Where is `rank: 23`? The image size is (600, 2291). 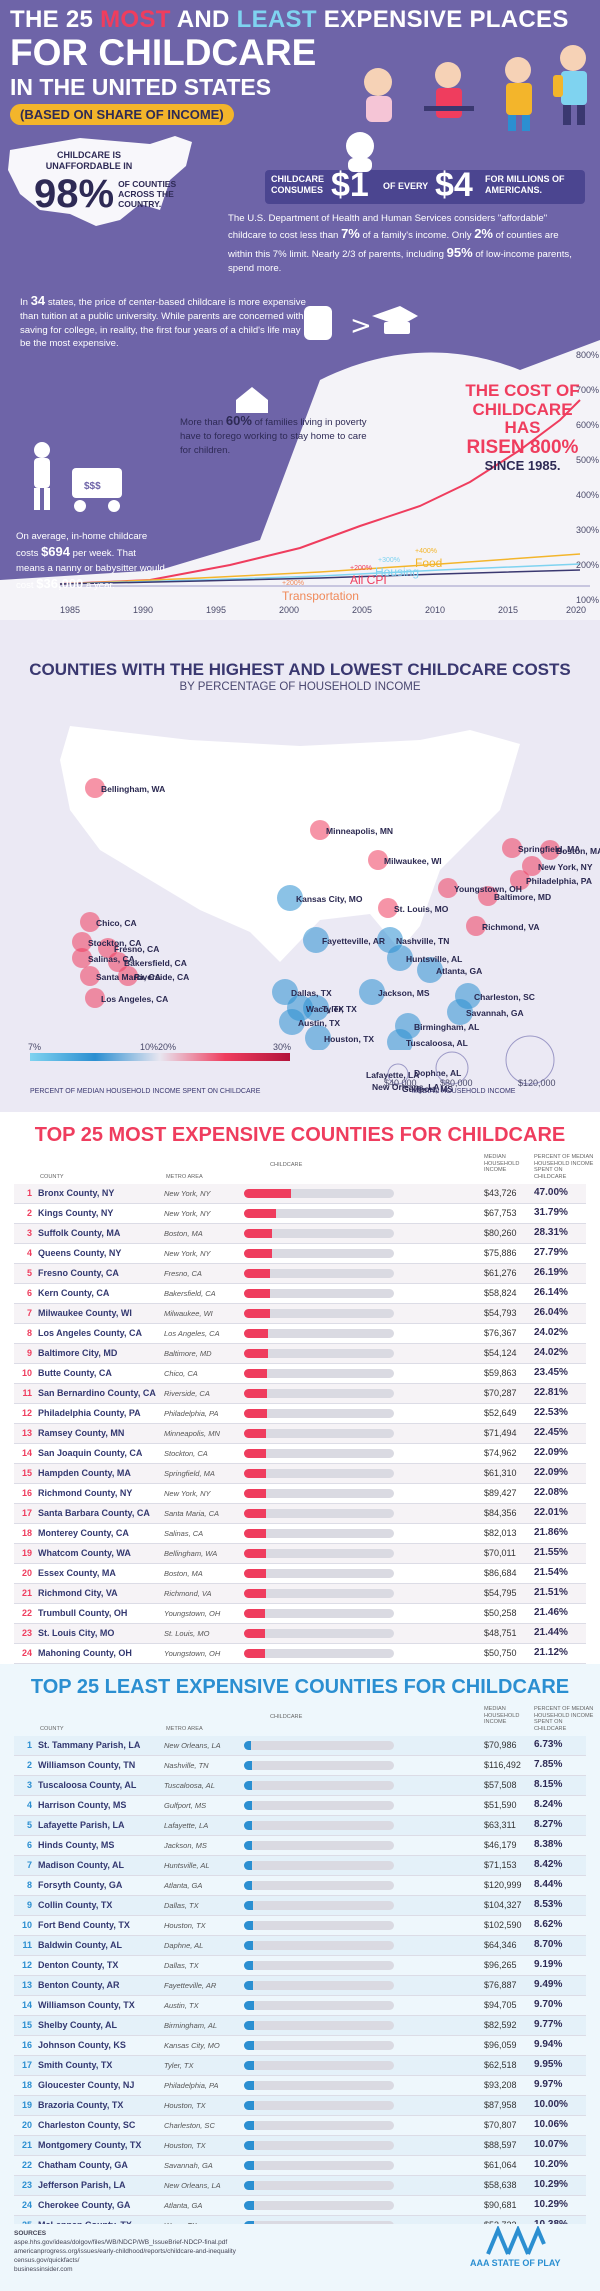
rank: 23 is located at coordinates (26, 2185).